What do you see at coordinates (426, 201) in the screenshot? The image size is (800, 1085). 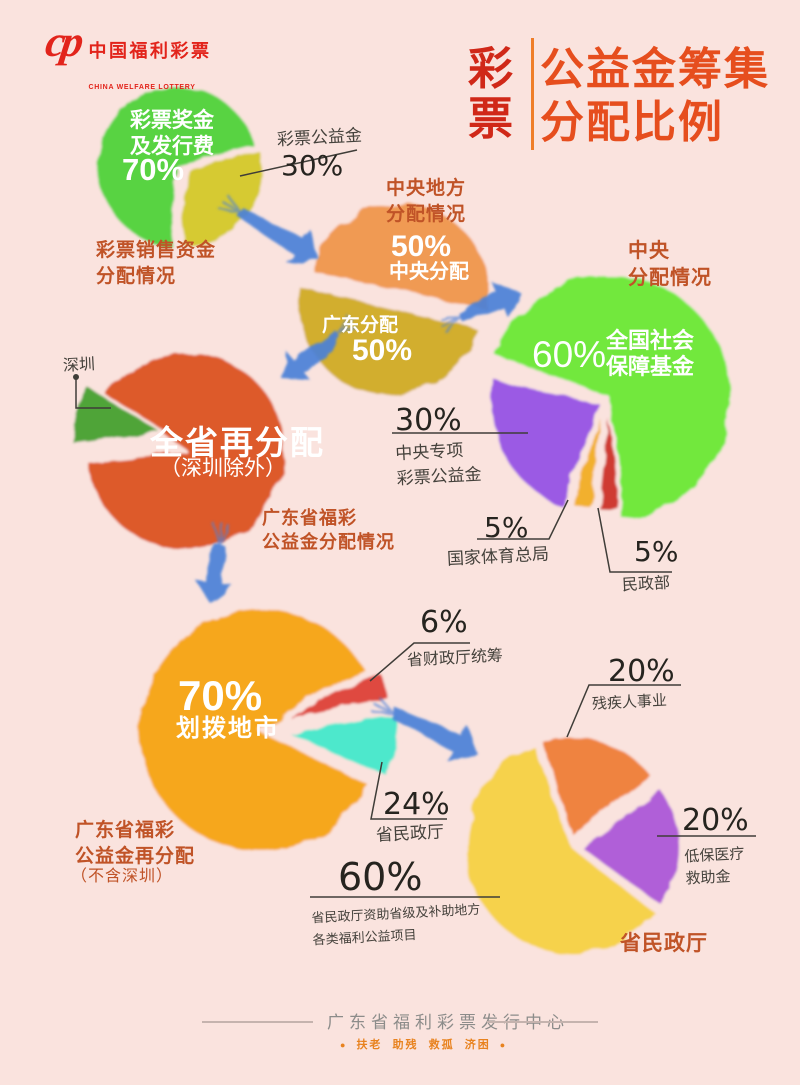 I see `pie2-caption: 中央地方 分配情况` at bounding box center [426, 201].